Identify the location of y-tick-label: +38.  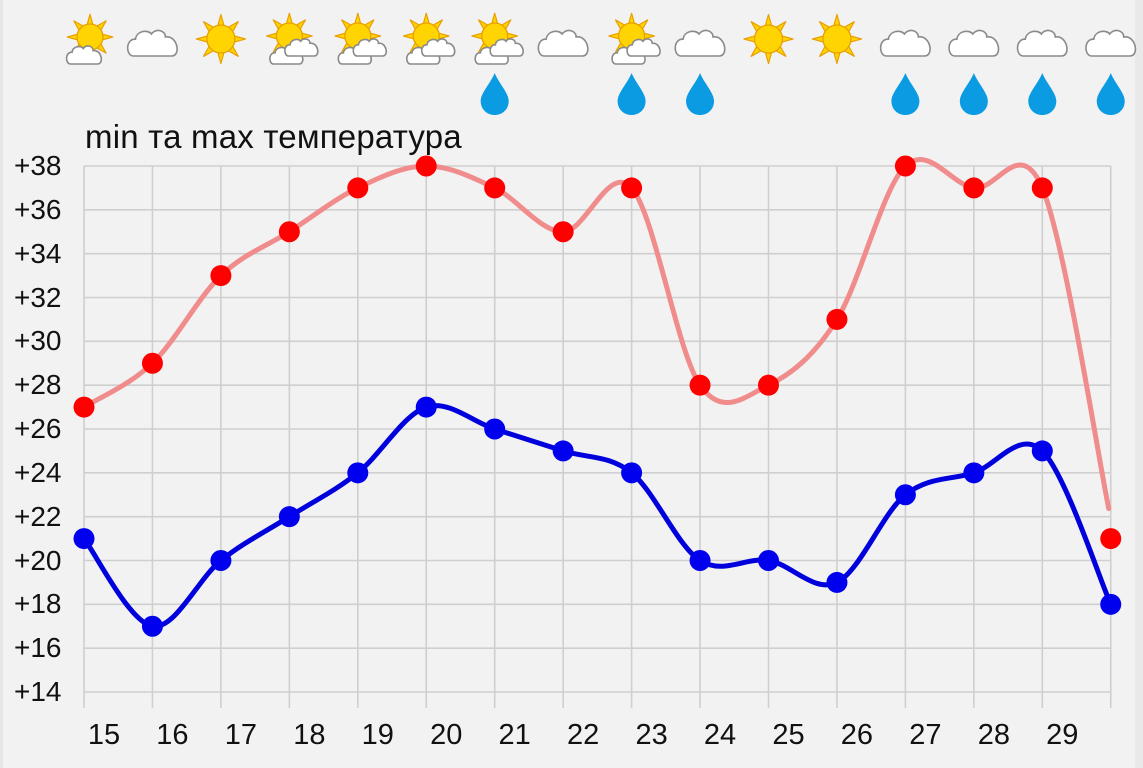
(38, 165).